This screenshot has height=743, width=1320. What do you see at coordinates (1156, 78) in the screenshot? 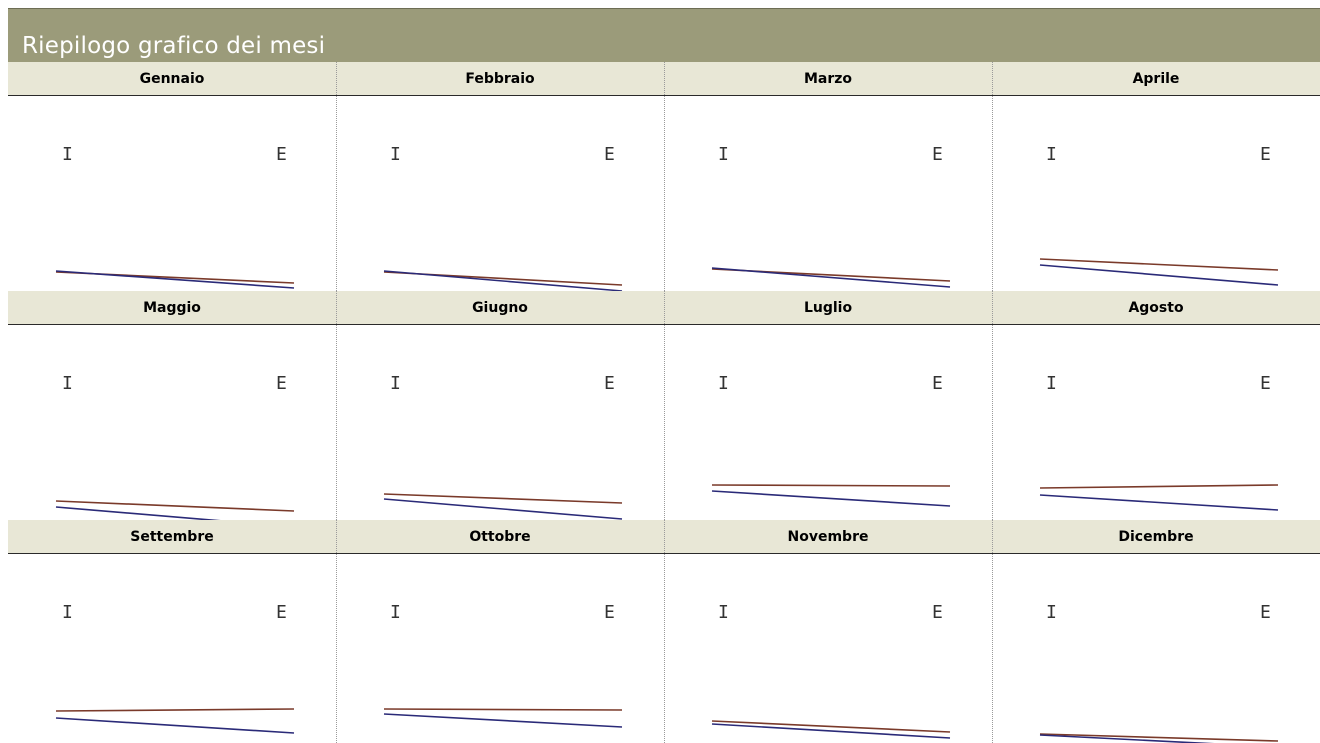
I see `month-title: Aprile` at bounding box center [1156, 78].